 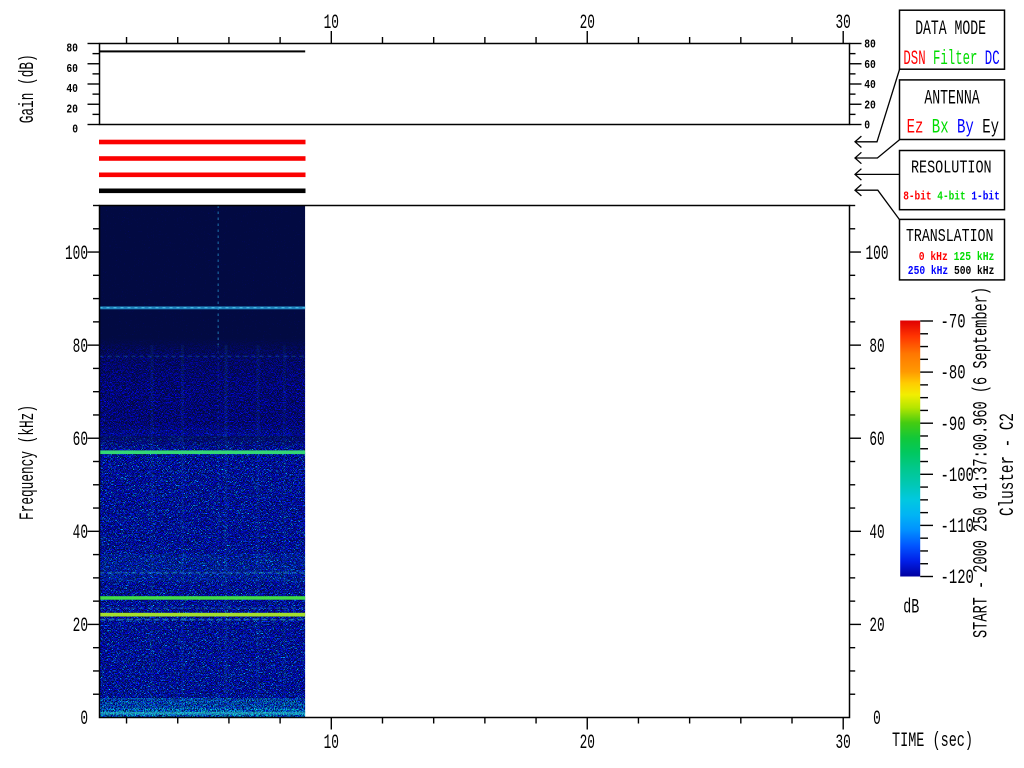 What do you see at coordinates (28, 88) in the screenshot?
I see `svg-text: Gain (dB)` at bounding box center [28, 88].